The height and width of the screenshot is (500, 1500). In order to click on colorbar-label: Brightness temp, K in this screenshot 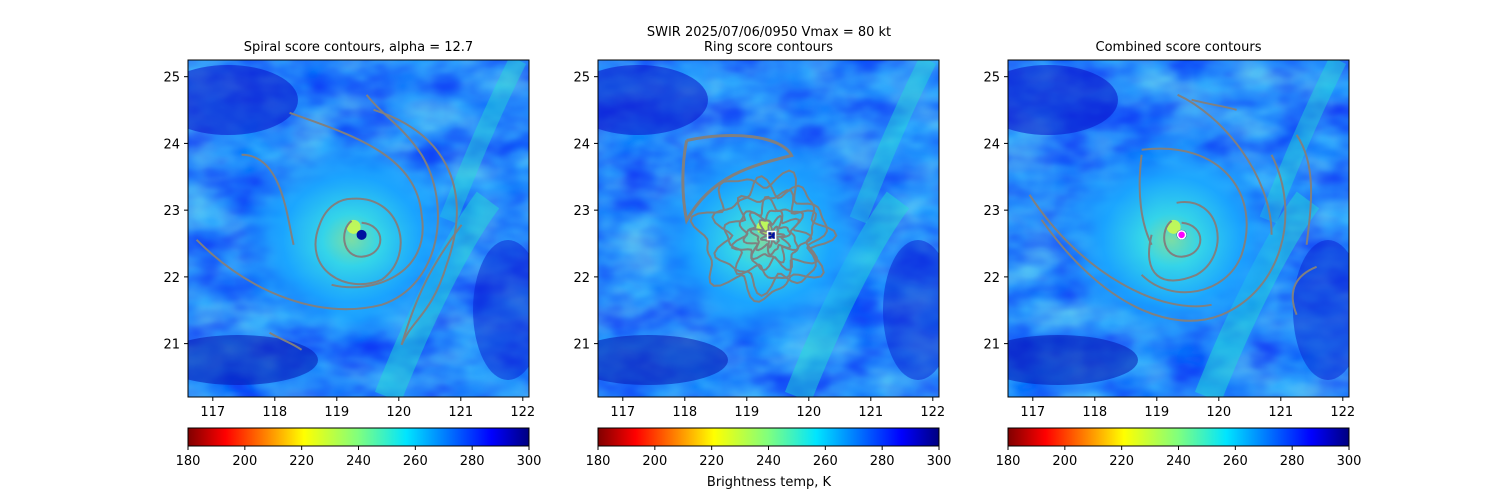, I will do `click(769, 482)`.